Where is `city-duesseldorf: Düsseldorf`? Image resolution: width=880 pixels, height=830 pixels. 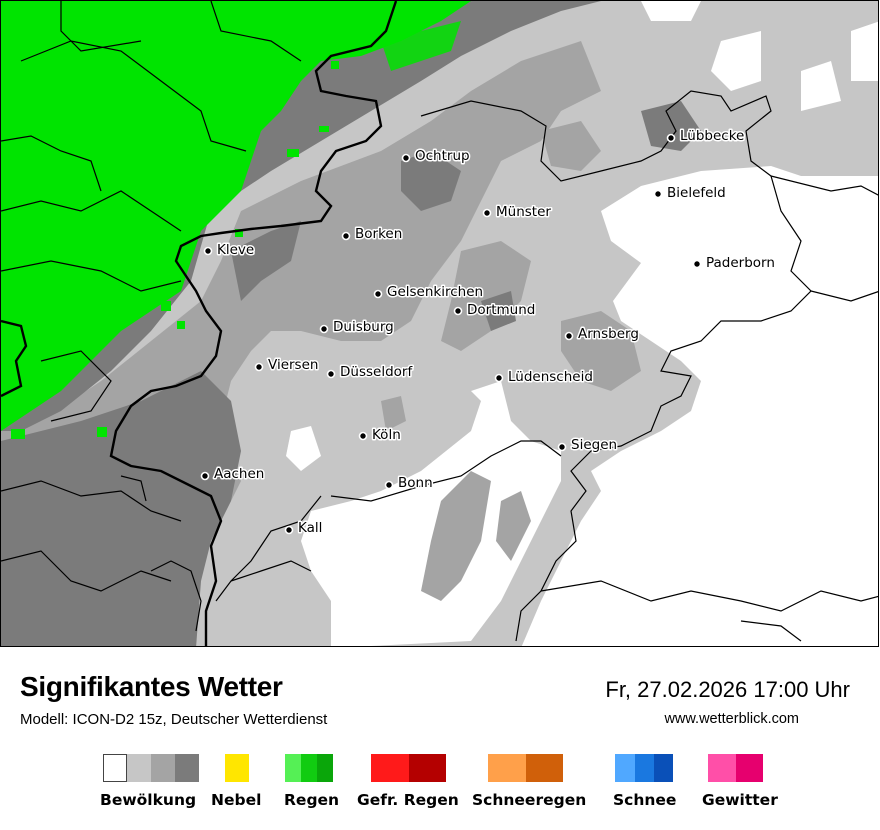 city-duesseldorf: Düsseldorf is located at coordinates (370, 372).